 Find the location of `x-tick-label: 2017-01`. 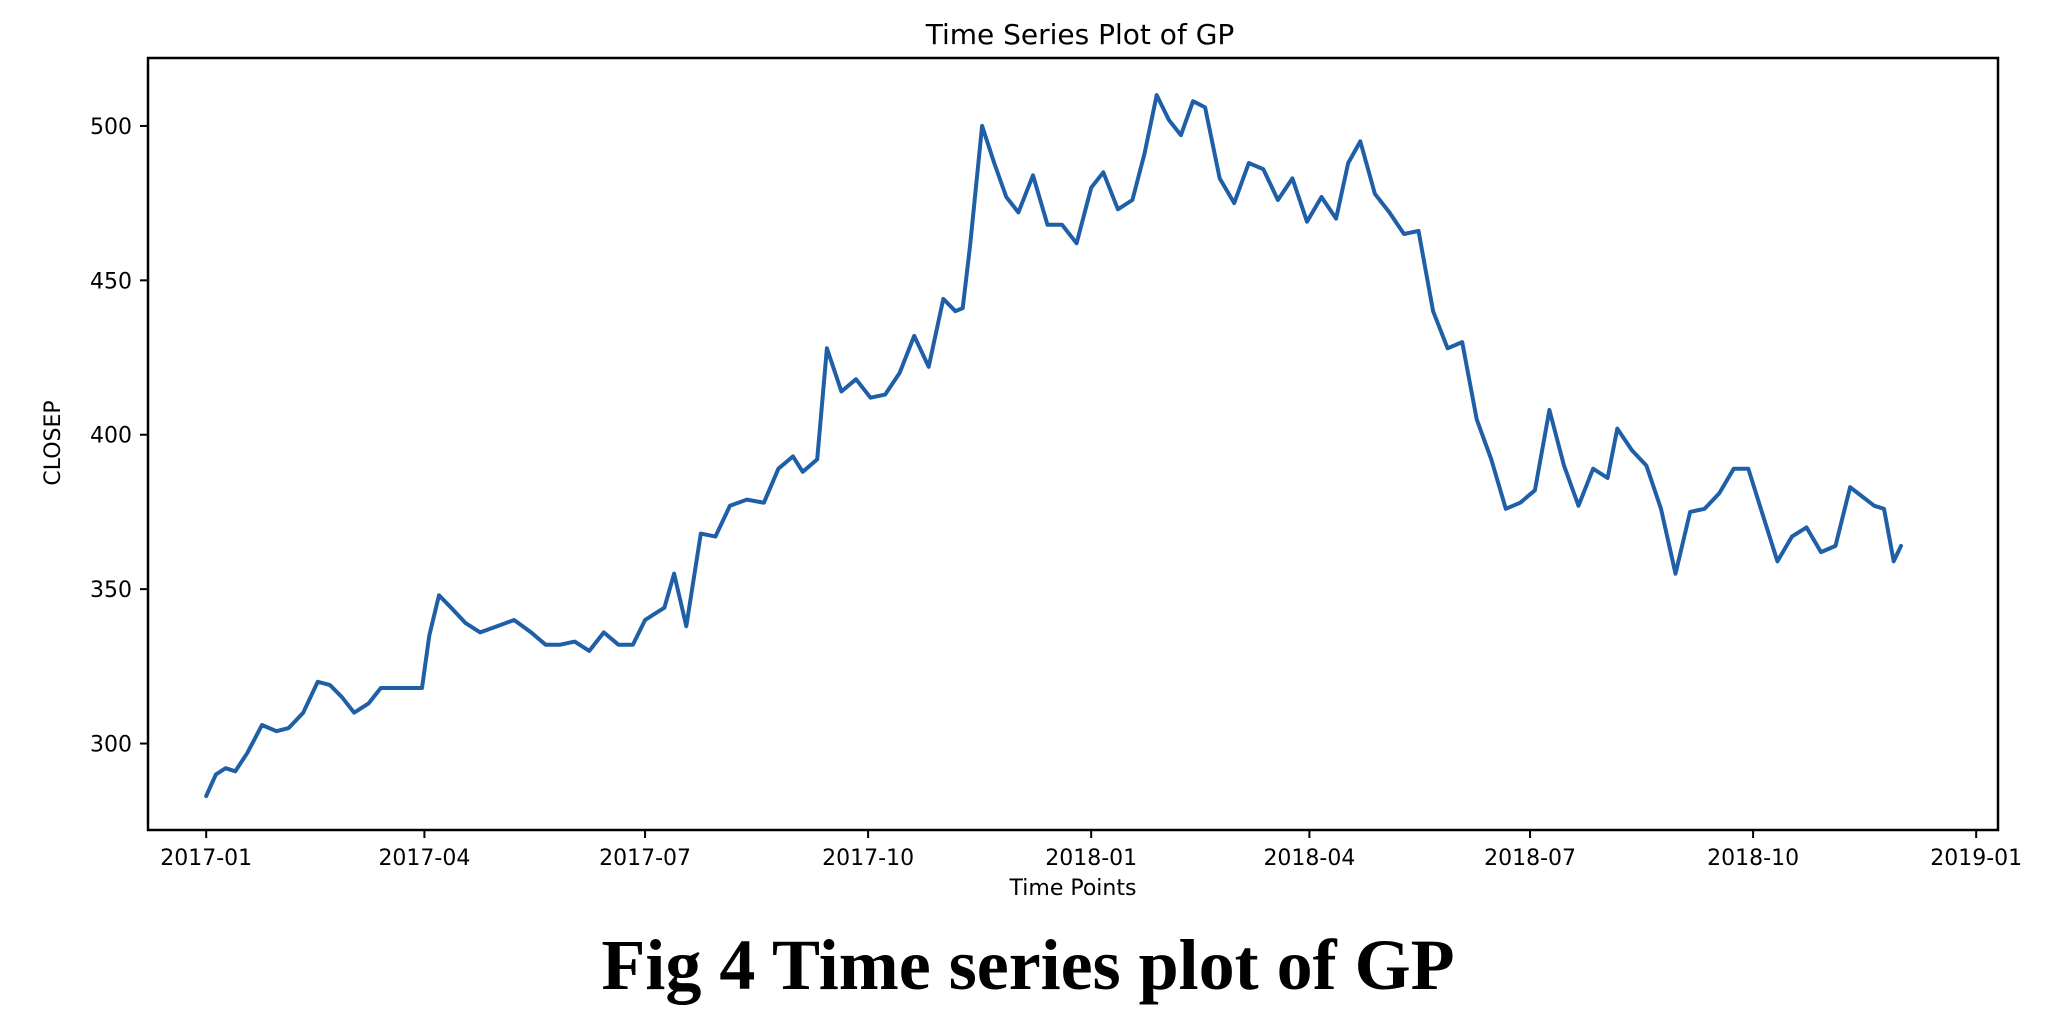

x-tick-label: 2017-01 is located at coordinates (206, 858).